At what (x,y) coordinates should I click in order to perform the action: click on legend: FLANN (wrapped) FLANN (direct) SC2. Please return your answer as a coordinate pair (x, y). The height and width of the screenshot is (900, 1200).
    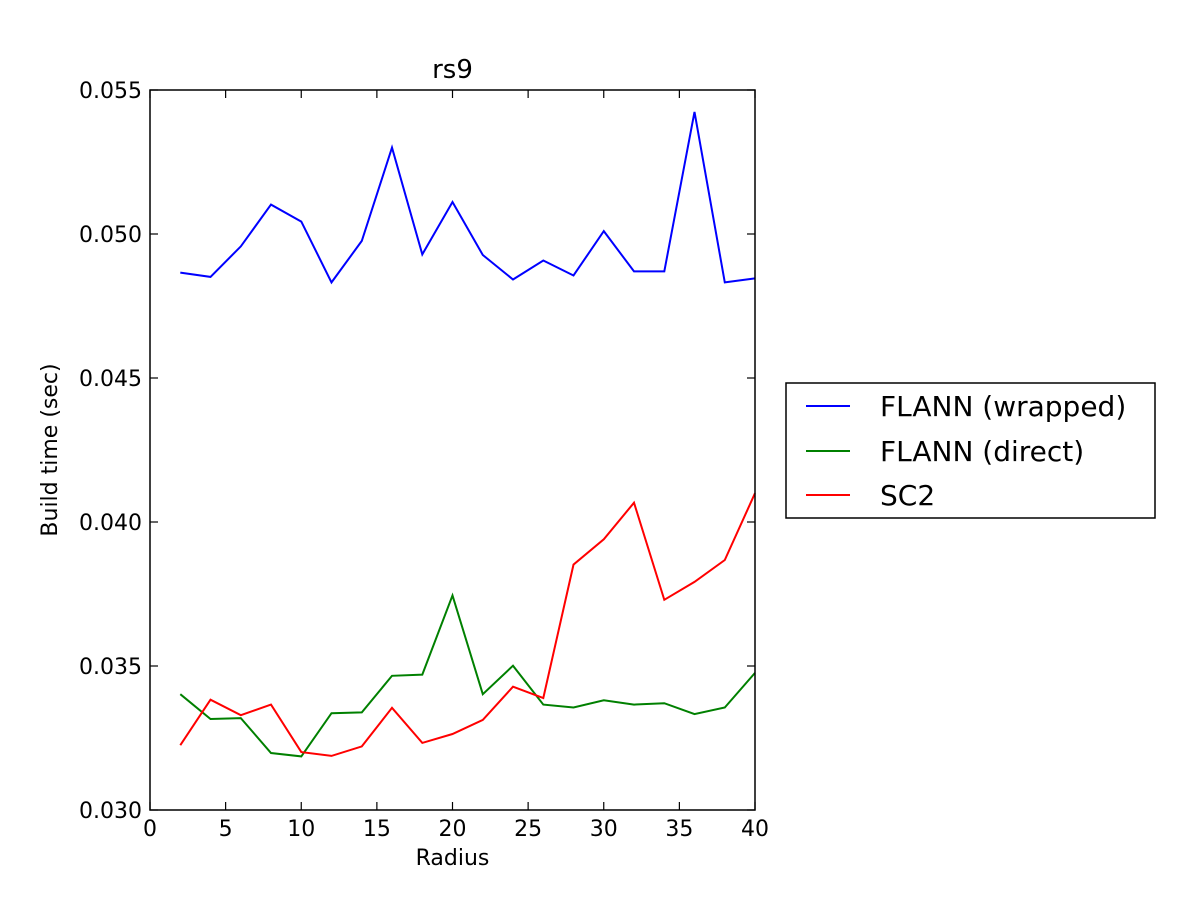
    Looking at the image, I should click on (970, 450).